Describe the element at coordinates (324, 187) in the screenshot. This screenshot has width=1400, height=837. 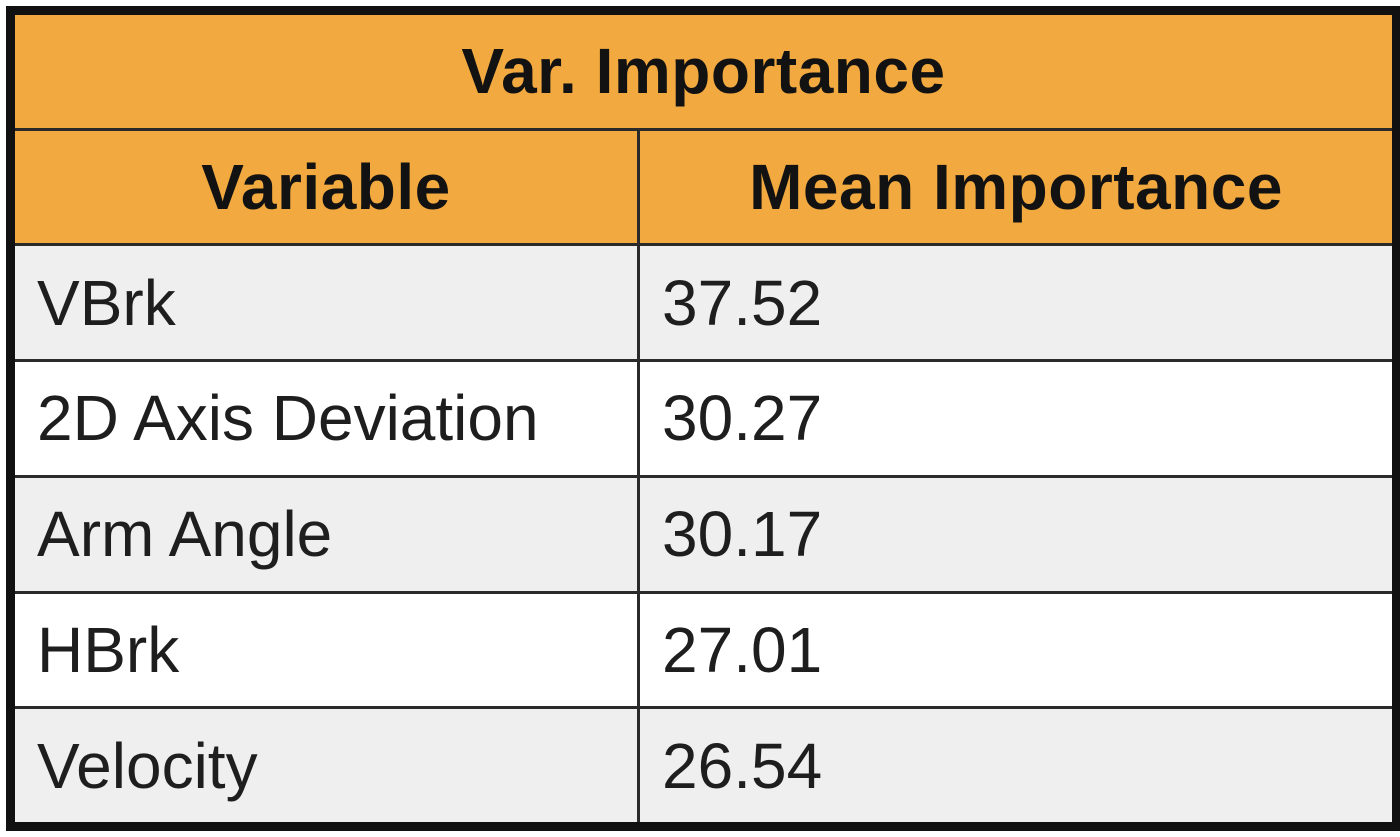
I see `column-header-variable: Variable` at that location.